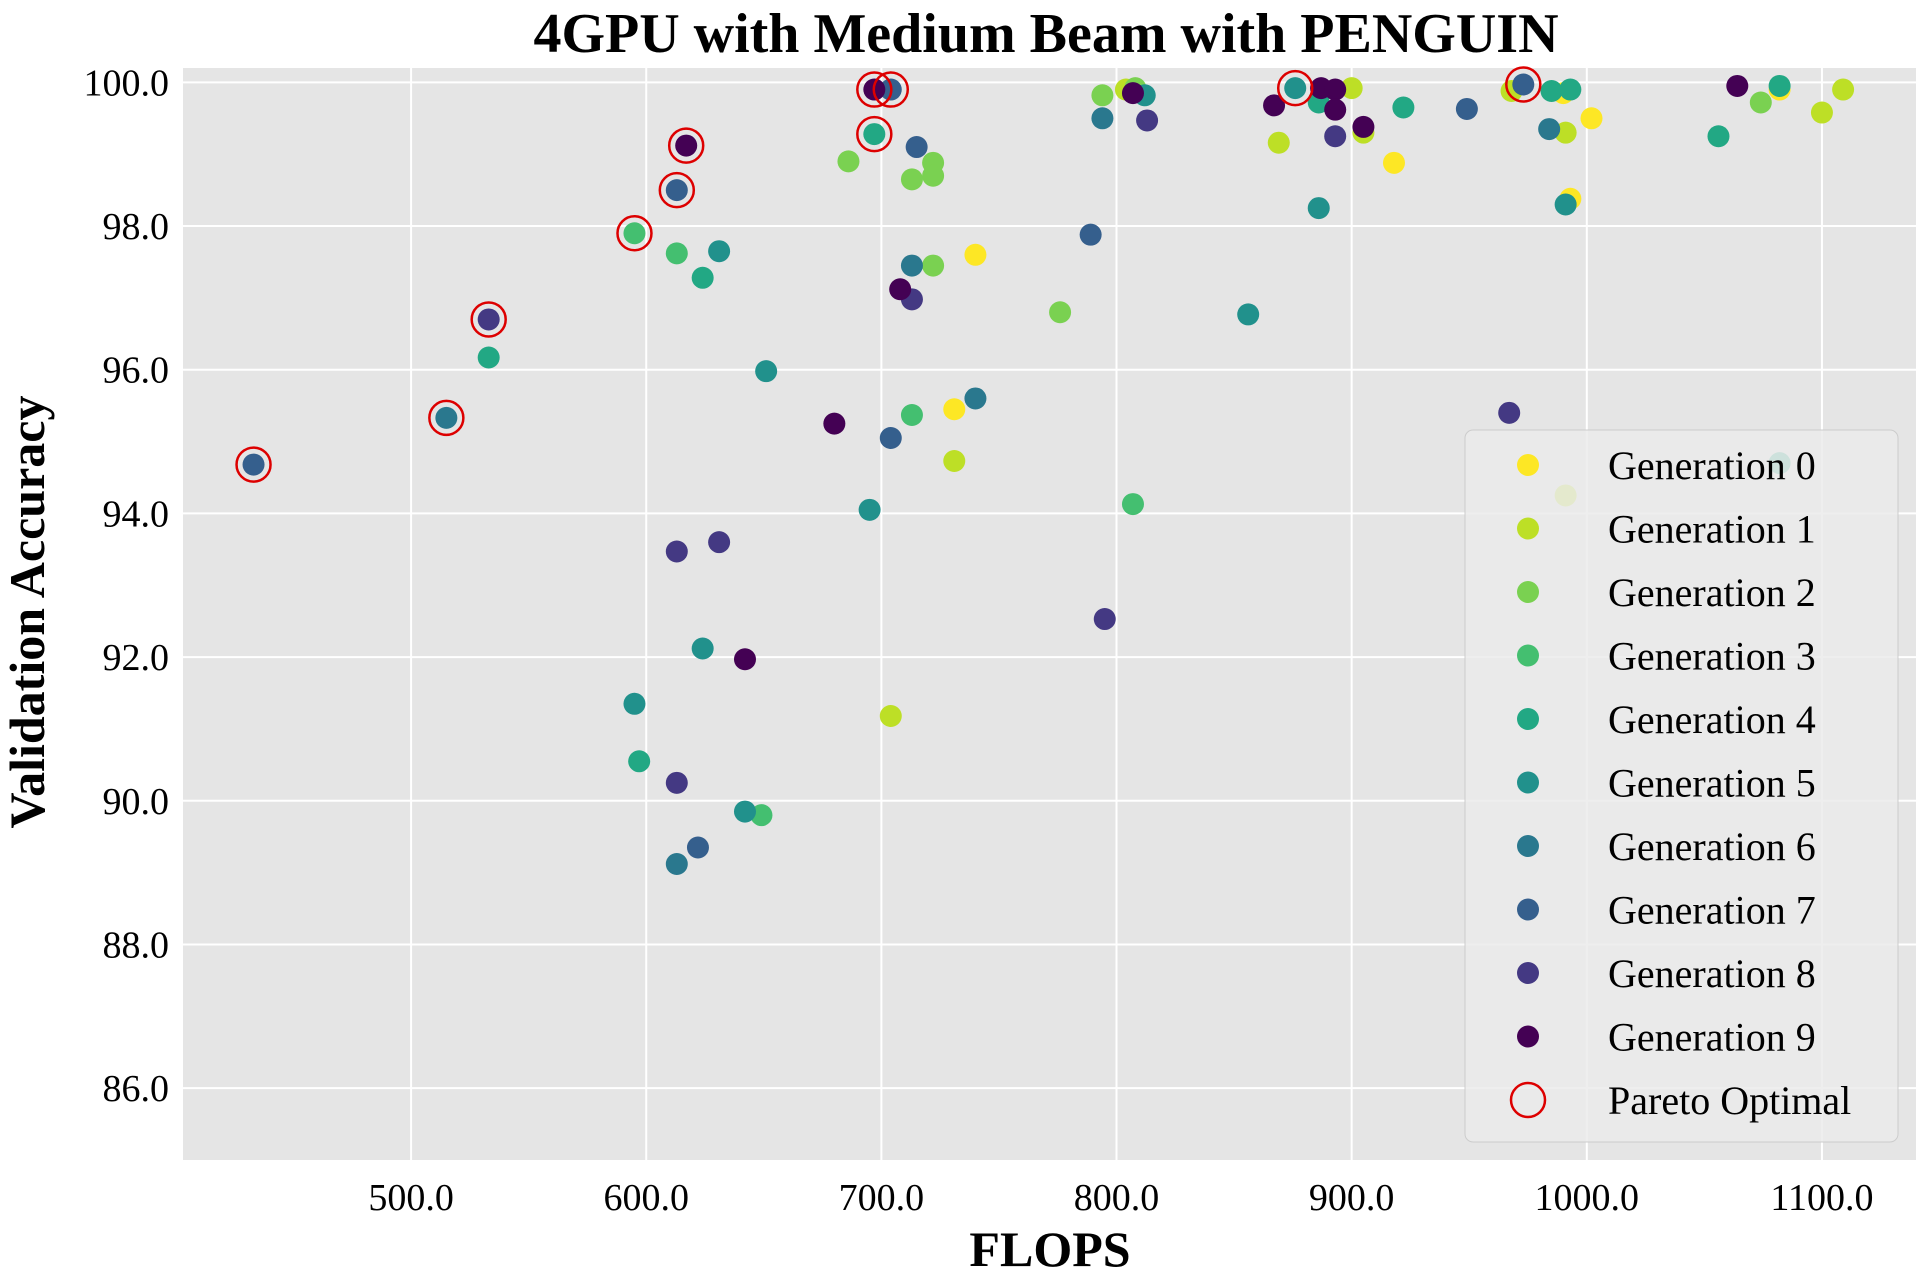 This screenshot has width=1920, height=1280. I want to click on y-tick-label: 94.0, so click(136, 514).